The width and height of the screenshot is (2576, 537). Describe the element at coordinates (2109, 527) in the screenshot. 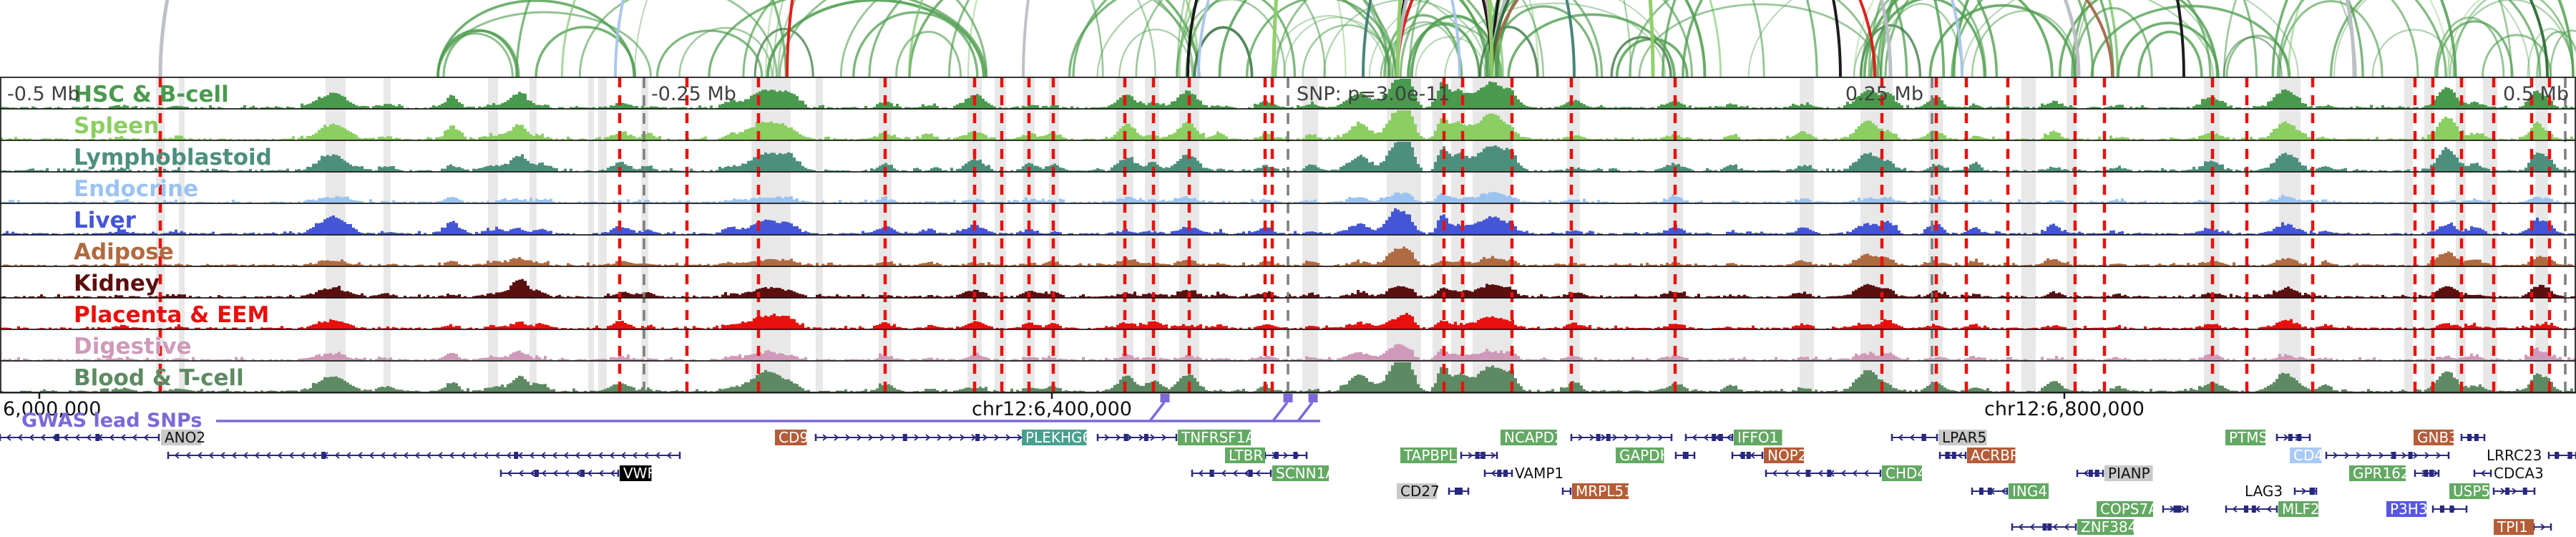

I see `gene-label-znf384: ZNF384` at that location.